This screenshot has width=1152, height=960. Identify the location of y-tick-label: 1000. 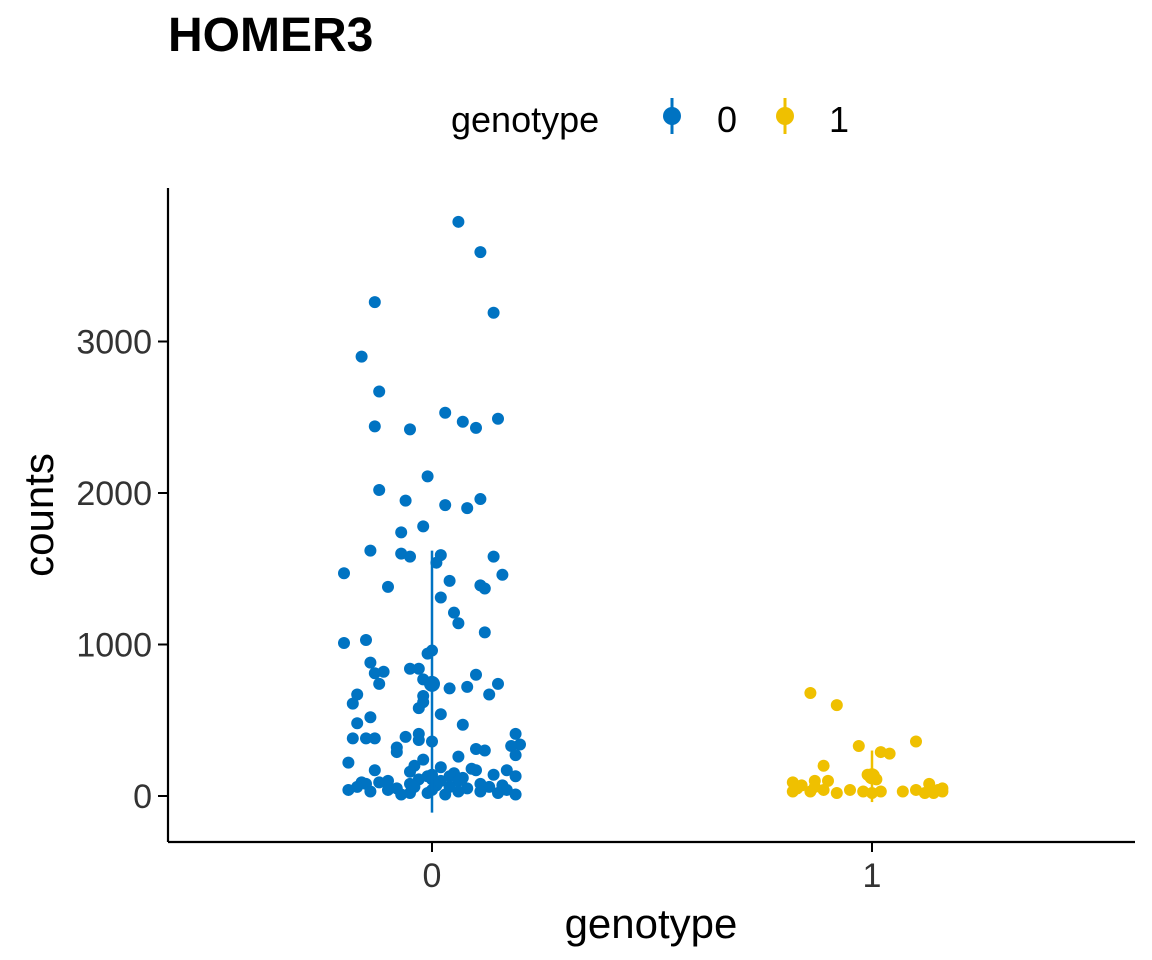
(114, 646).